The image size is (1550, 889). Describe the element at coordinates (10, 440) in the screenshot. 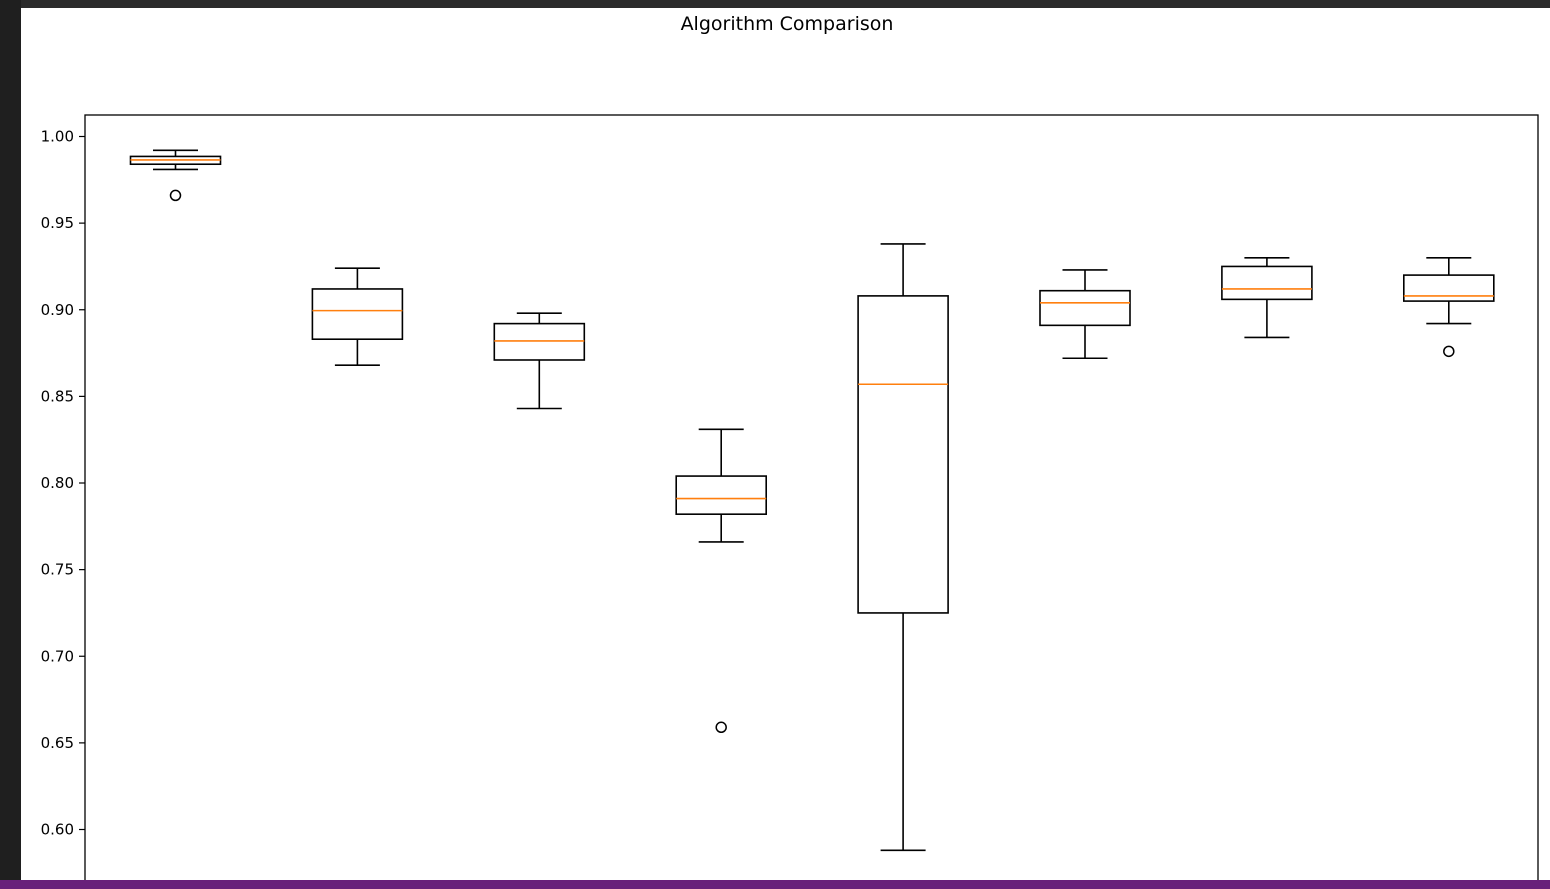

I see `editor-left-strip` at that location.